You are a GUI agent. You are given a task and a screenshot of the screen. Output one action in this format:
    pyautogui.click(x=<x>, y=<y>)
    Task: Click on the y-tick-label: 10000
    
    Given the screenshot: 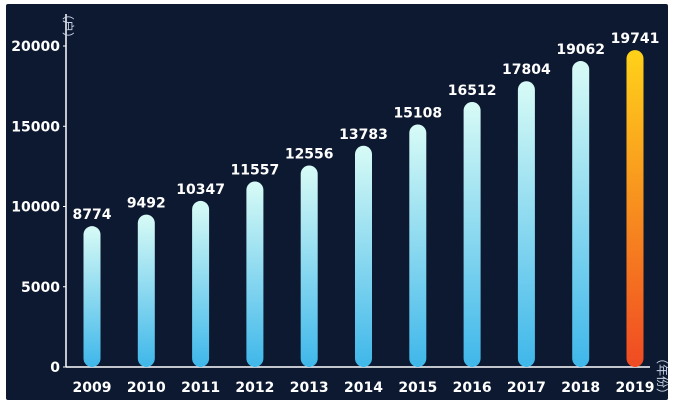 What is the action you would take?
    pyautogui.click(x=35, y=208)
    